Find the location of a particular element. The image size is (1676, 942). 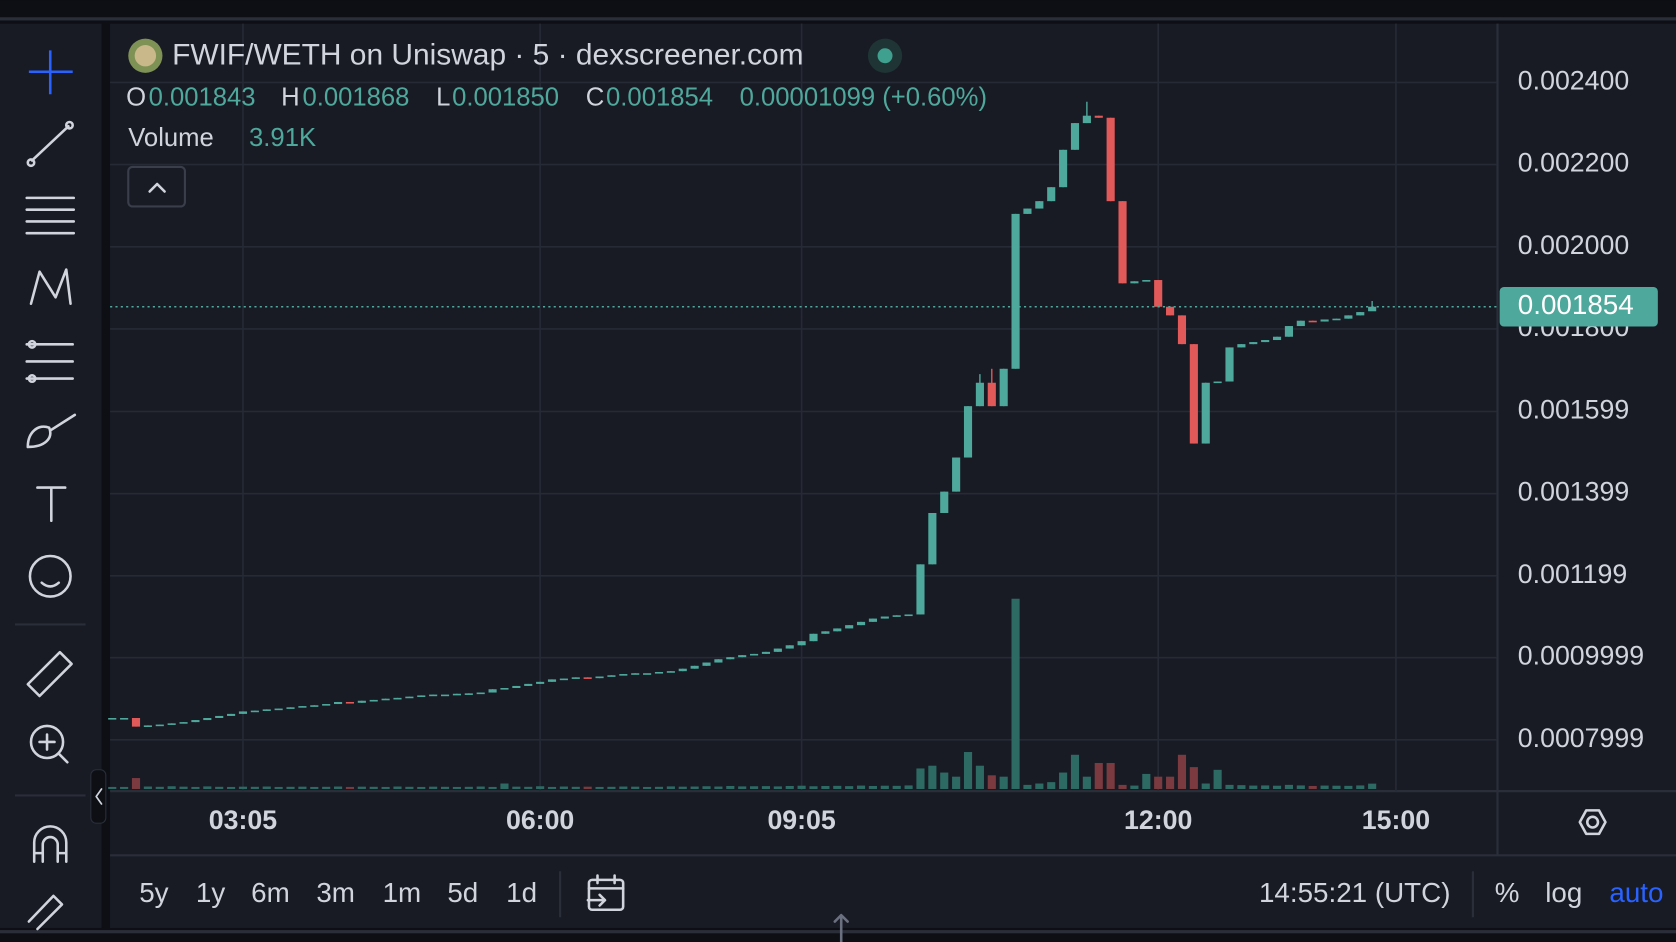

emoji-tool is located at coordinates (50, 576).